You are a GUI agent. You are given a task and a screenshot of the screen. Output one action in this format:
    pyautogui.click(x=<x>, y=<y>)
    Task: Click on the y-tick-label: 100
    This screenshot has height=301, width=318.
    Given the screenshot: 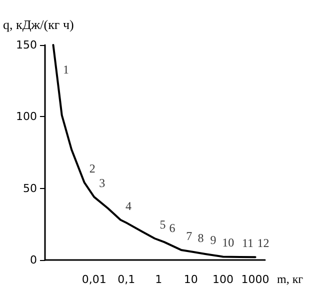 What is the action you would take?
    pyautogui.click(x=26, y=117)
    